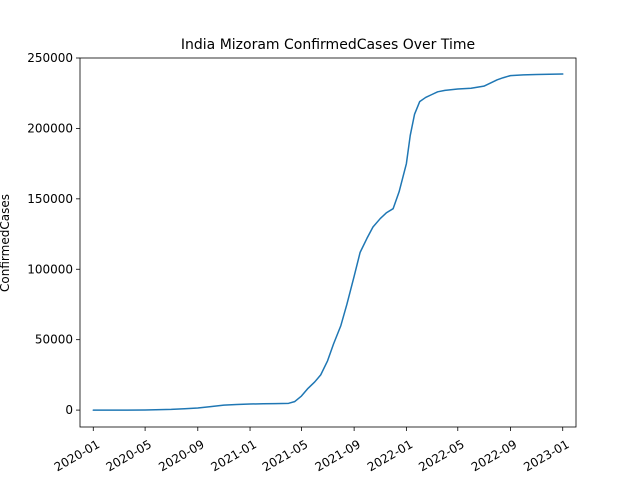 The width and height of the screenshot is (640, 480). Describe the element at coordinates (285, 455) in the screenshot. I see `x-tick-label-4: 2021-05` at that location.